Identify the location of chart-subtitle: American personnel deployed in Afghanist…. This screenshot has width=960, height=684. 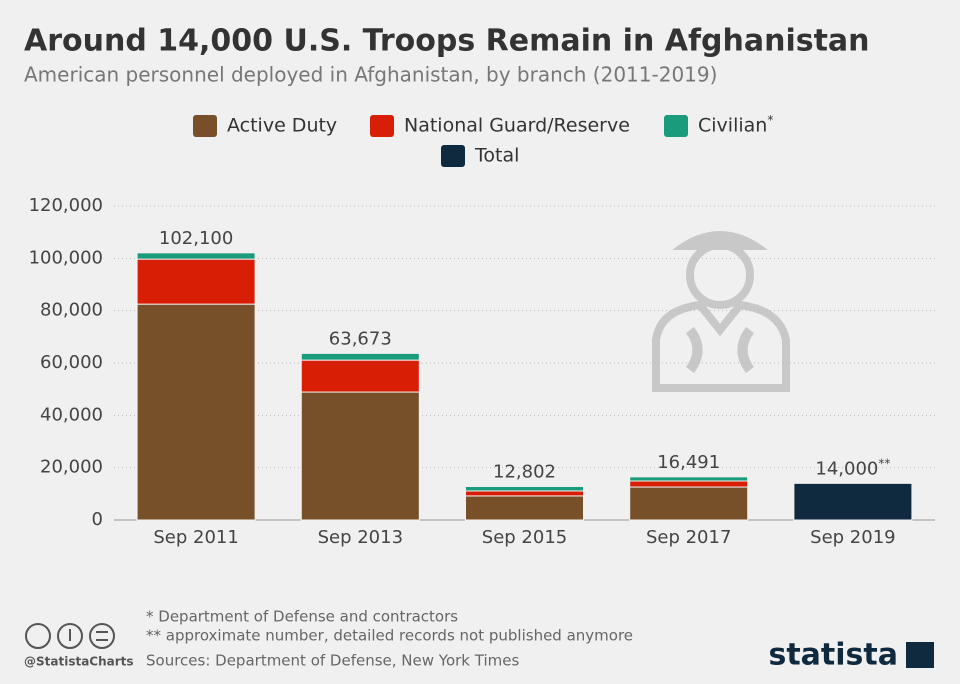
(370, 75).